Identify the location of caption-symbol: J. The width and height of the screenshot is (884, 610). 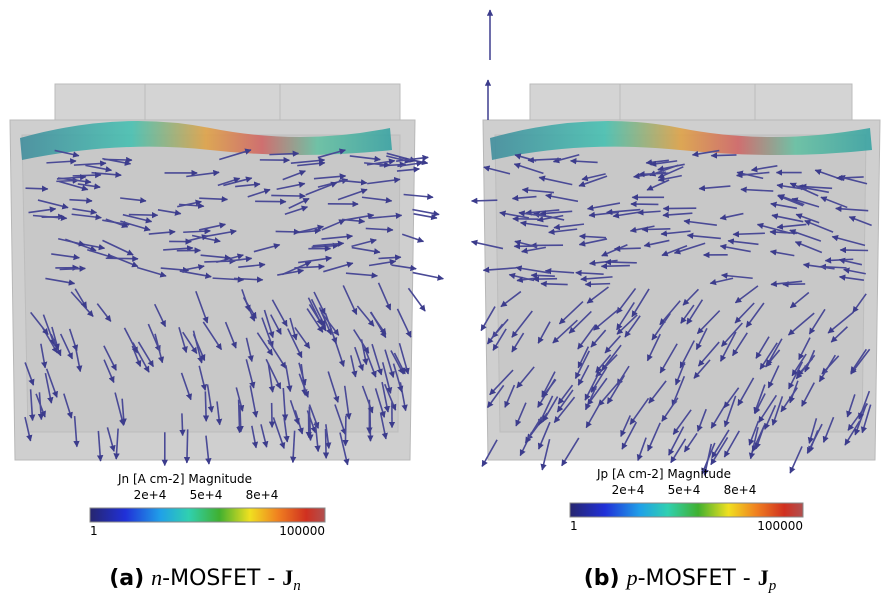
(287, 577).